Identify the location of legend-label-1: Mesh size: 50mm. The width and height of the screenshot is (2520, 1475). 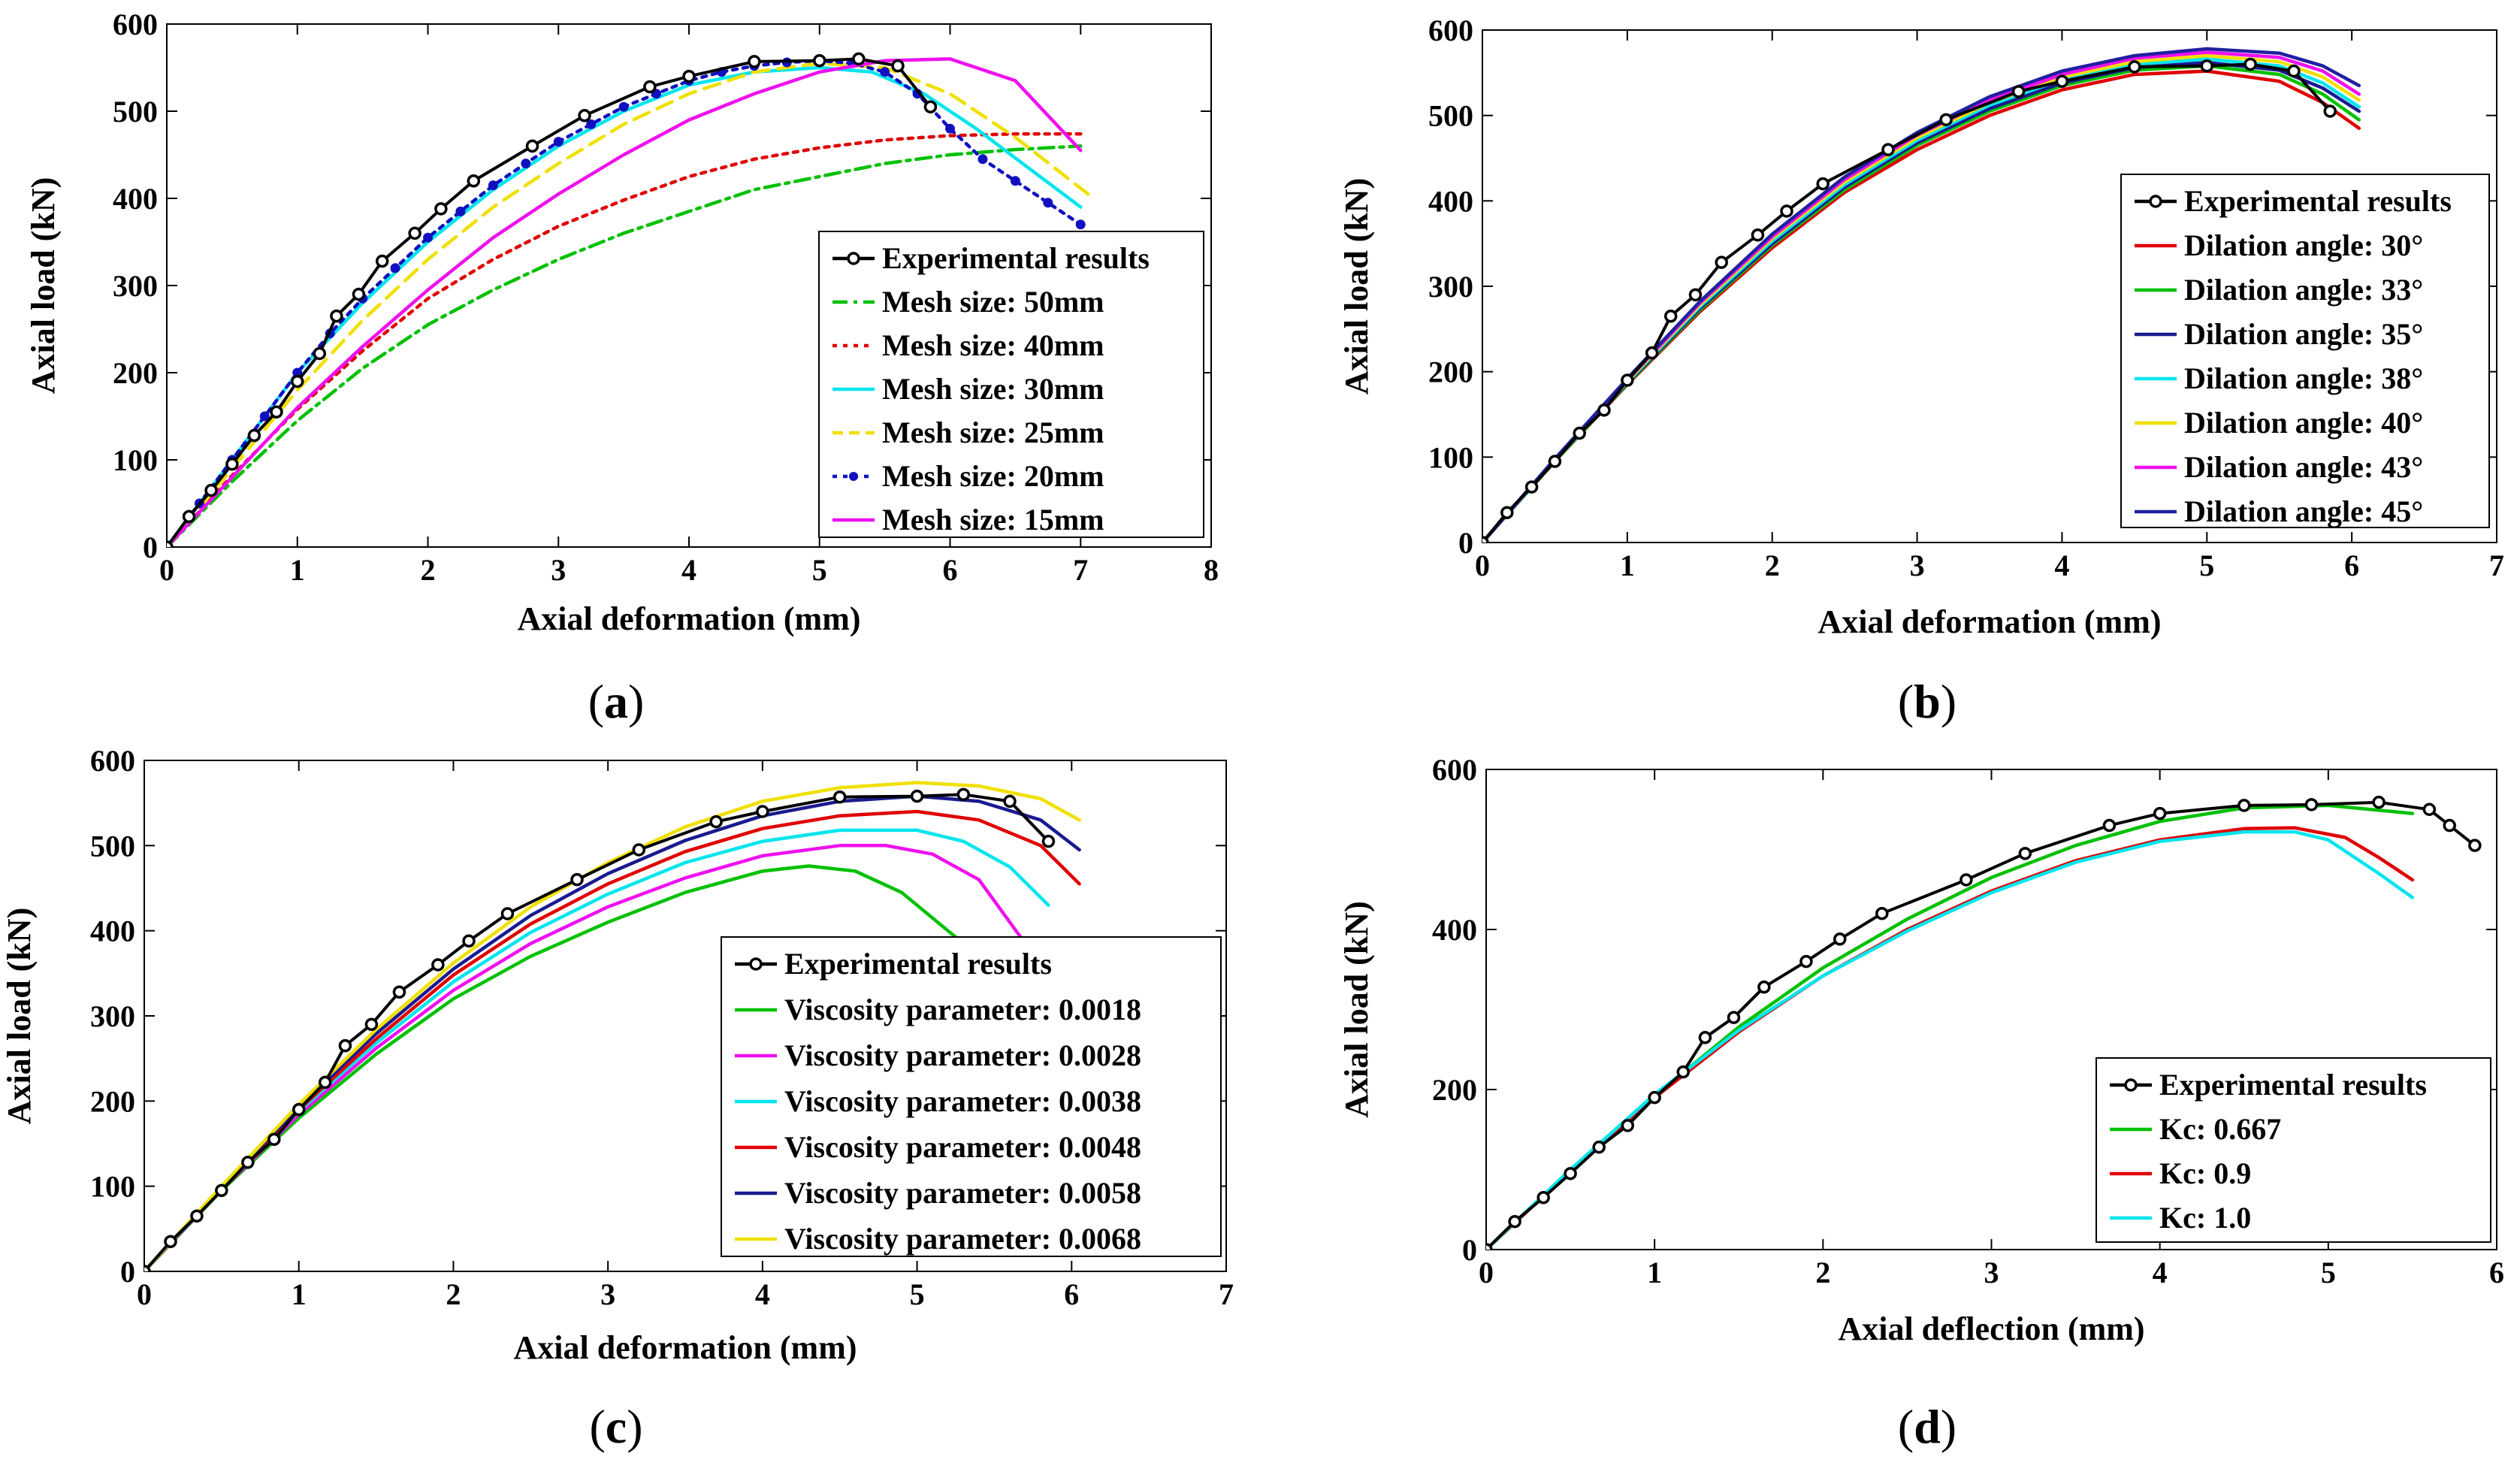
(993, 302).